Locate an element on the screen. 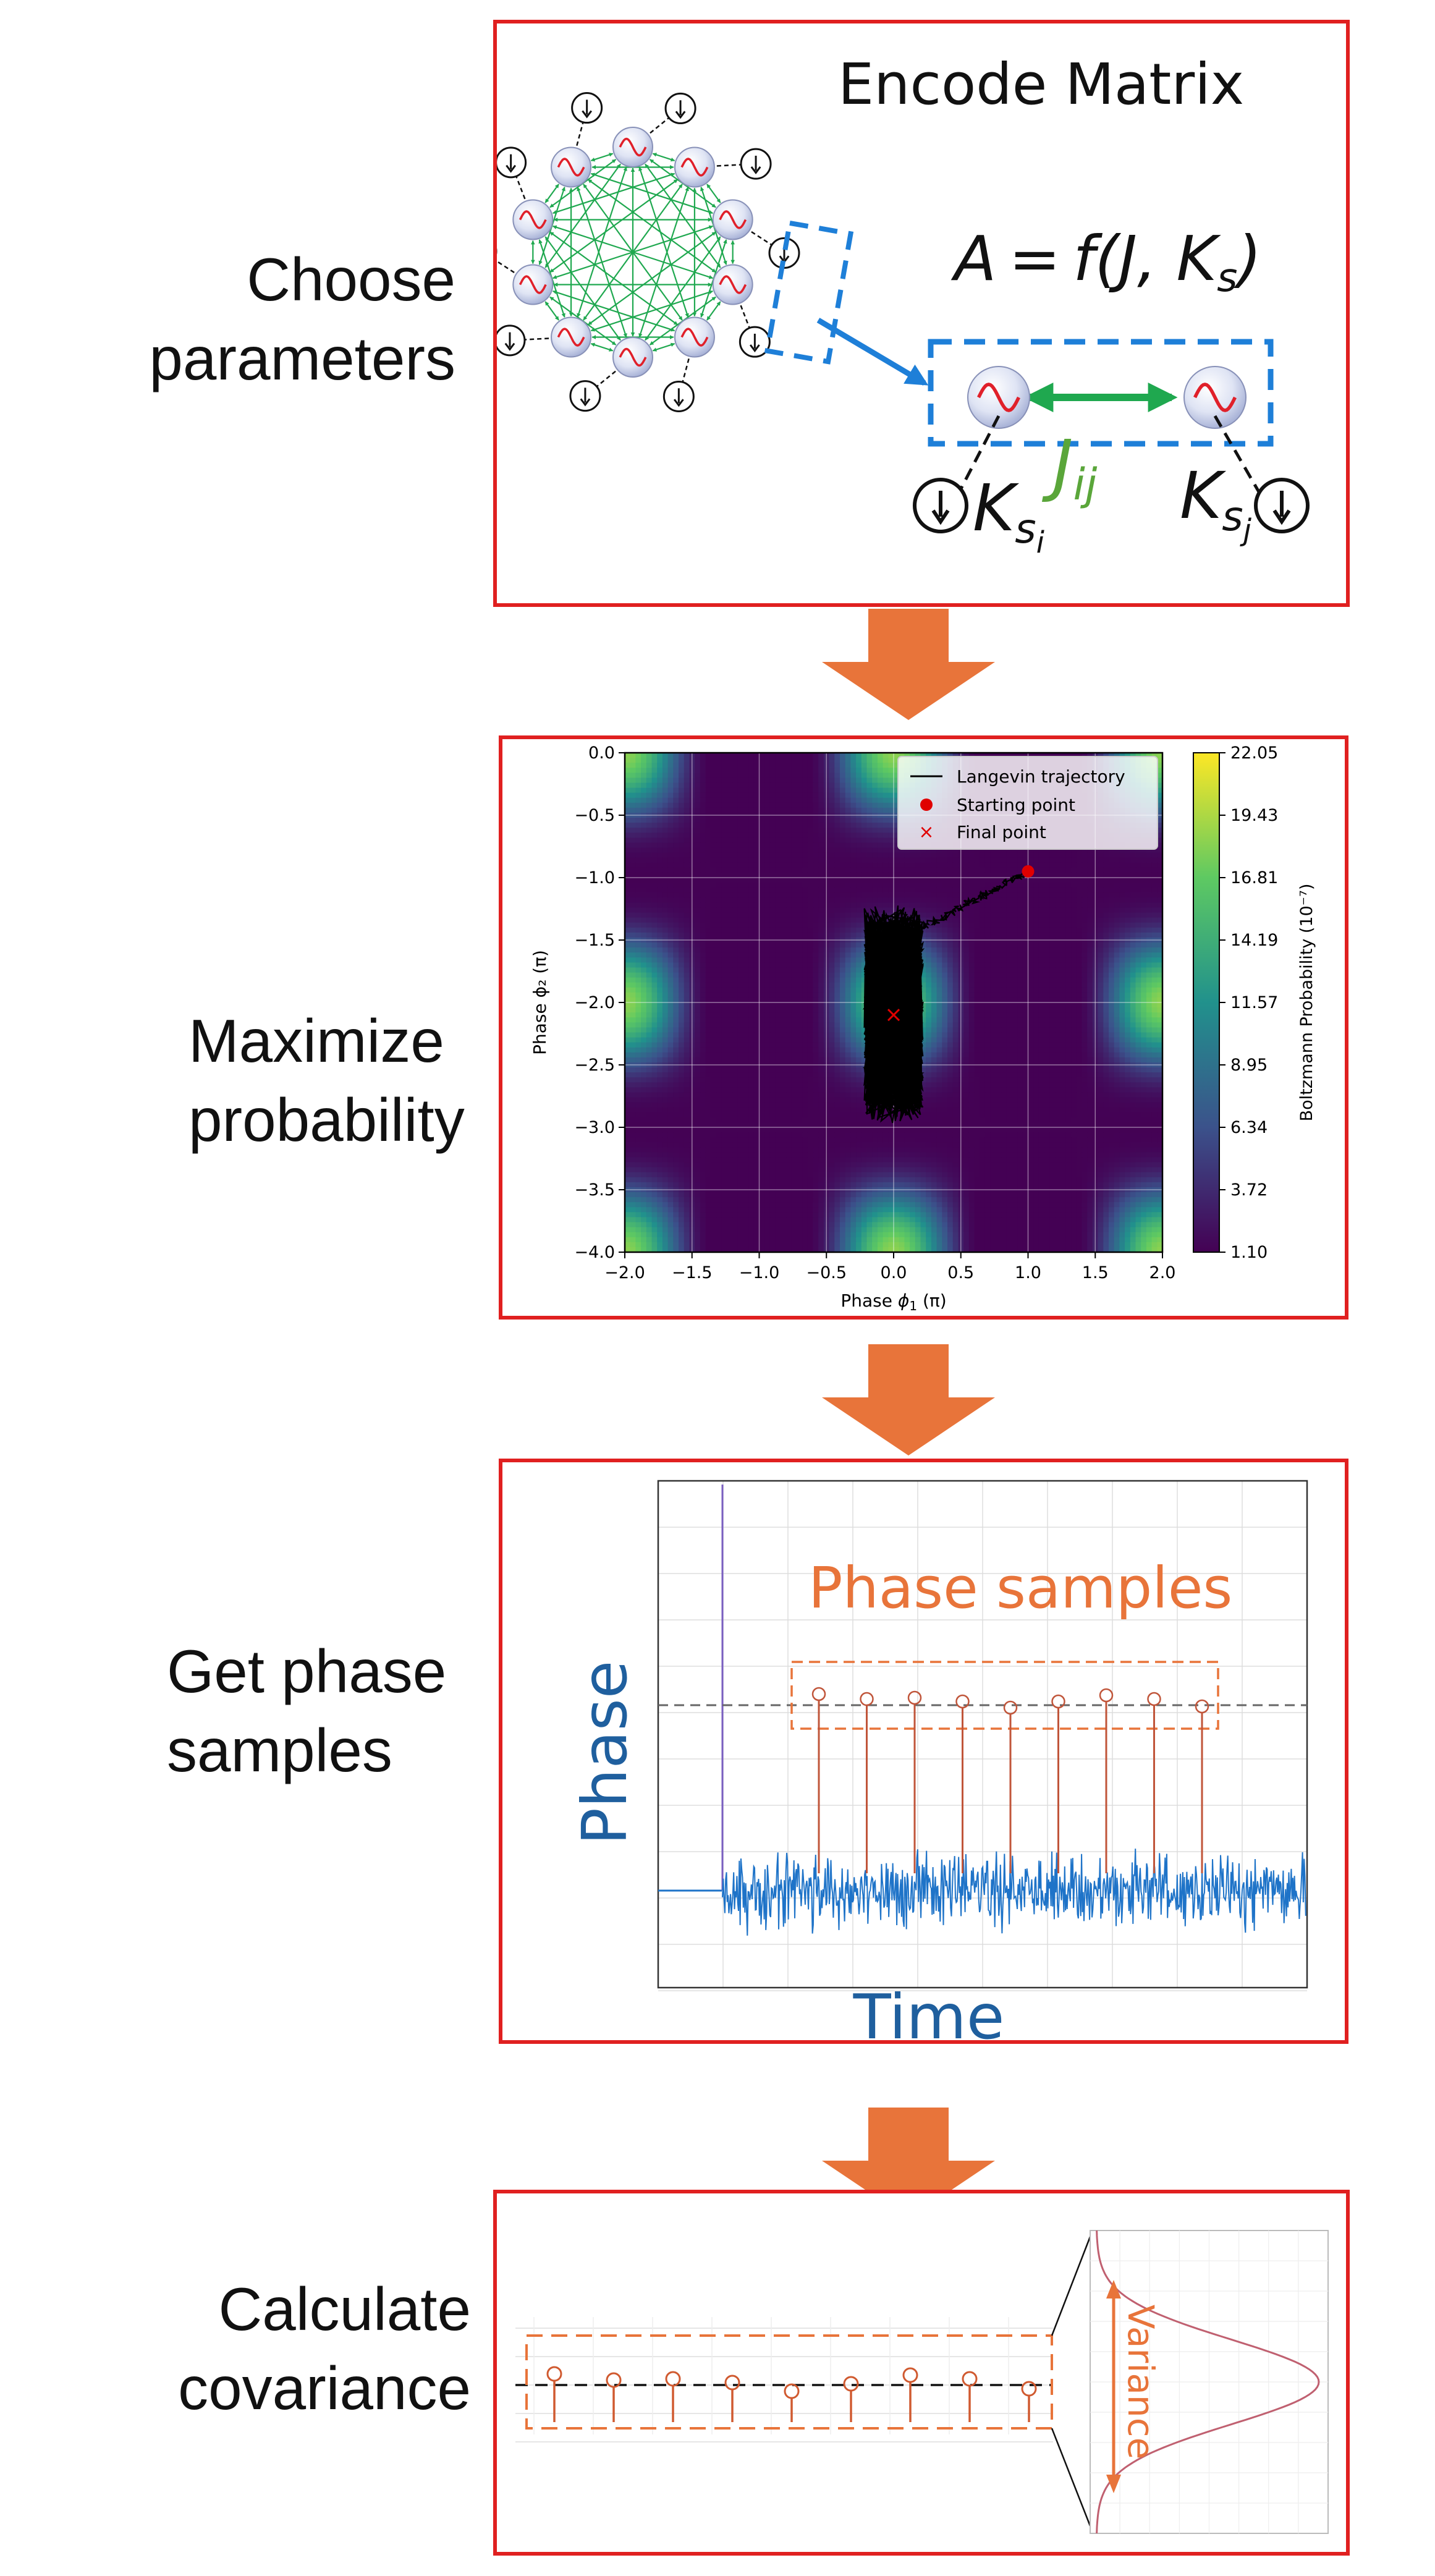 Image resolution: width=1435 pixels, height=2576 pixels. y-axis-label: Phase ϕ₂ (π) is located at coordinates (540, 1002).